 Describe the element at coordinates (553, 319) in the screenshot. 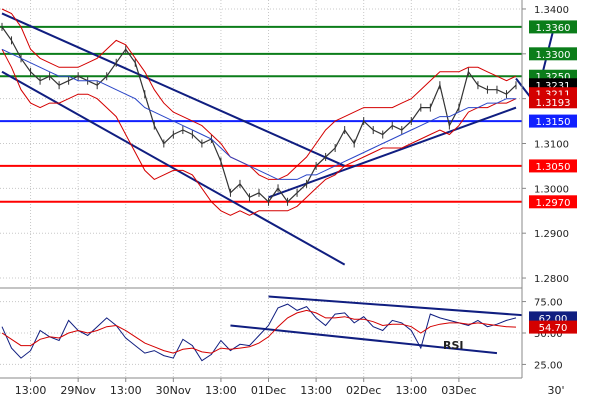

I see `rsi-value-label-text: 62.00` at that location.